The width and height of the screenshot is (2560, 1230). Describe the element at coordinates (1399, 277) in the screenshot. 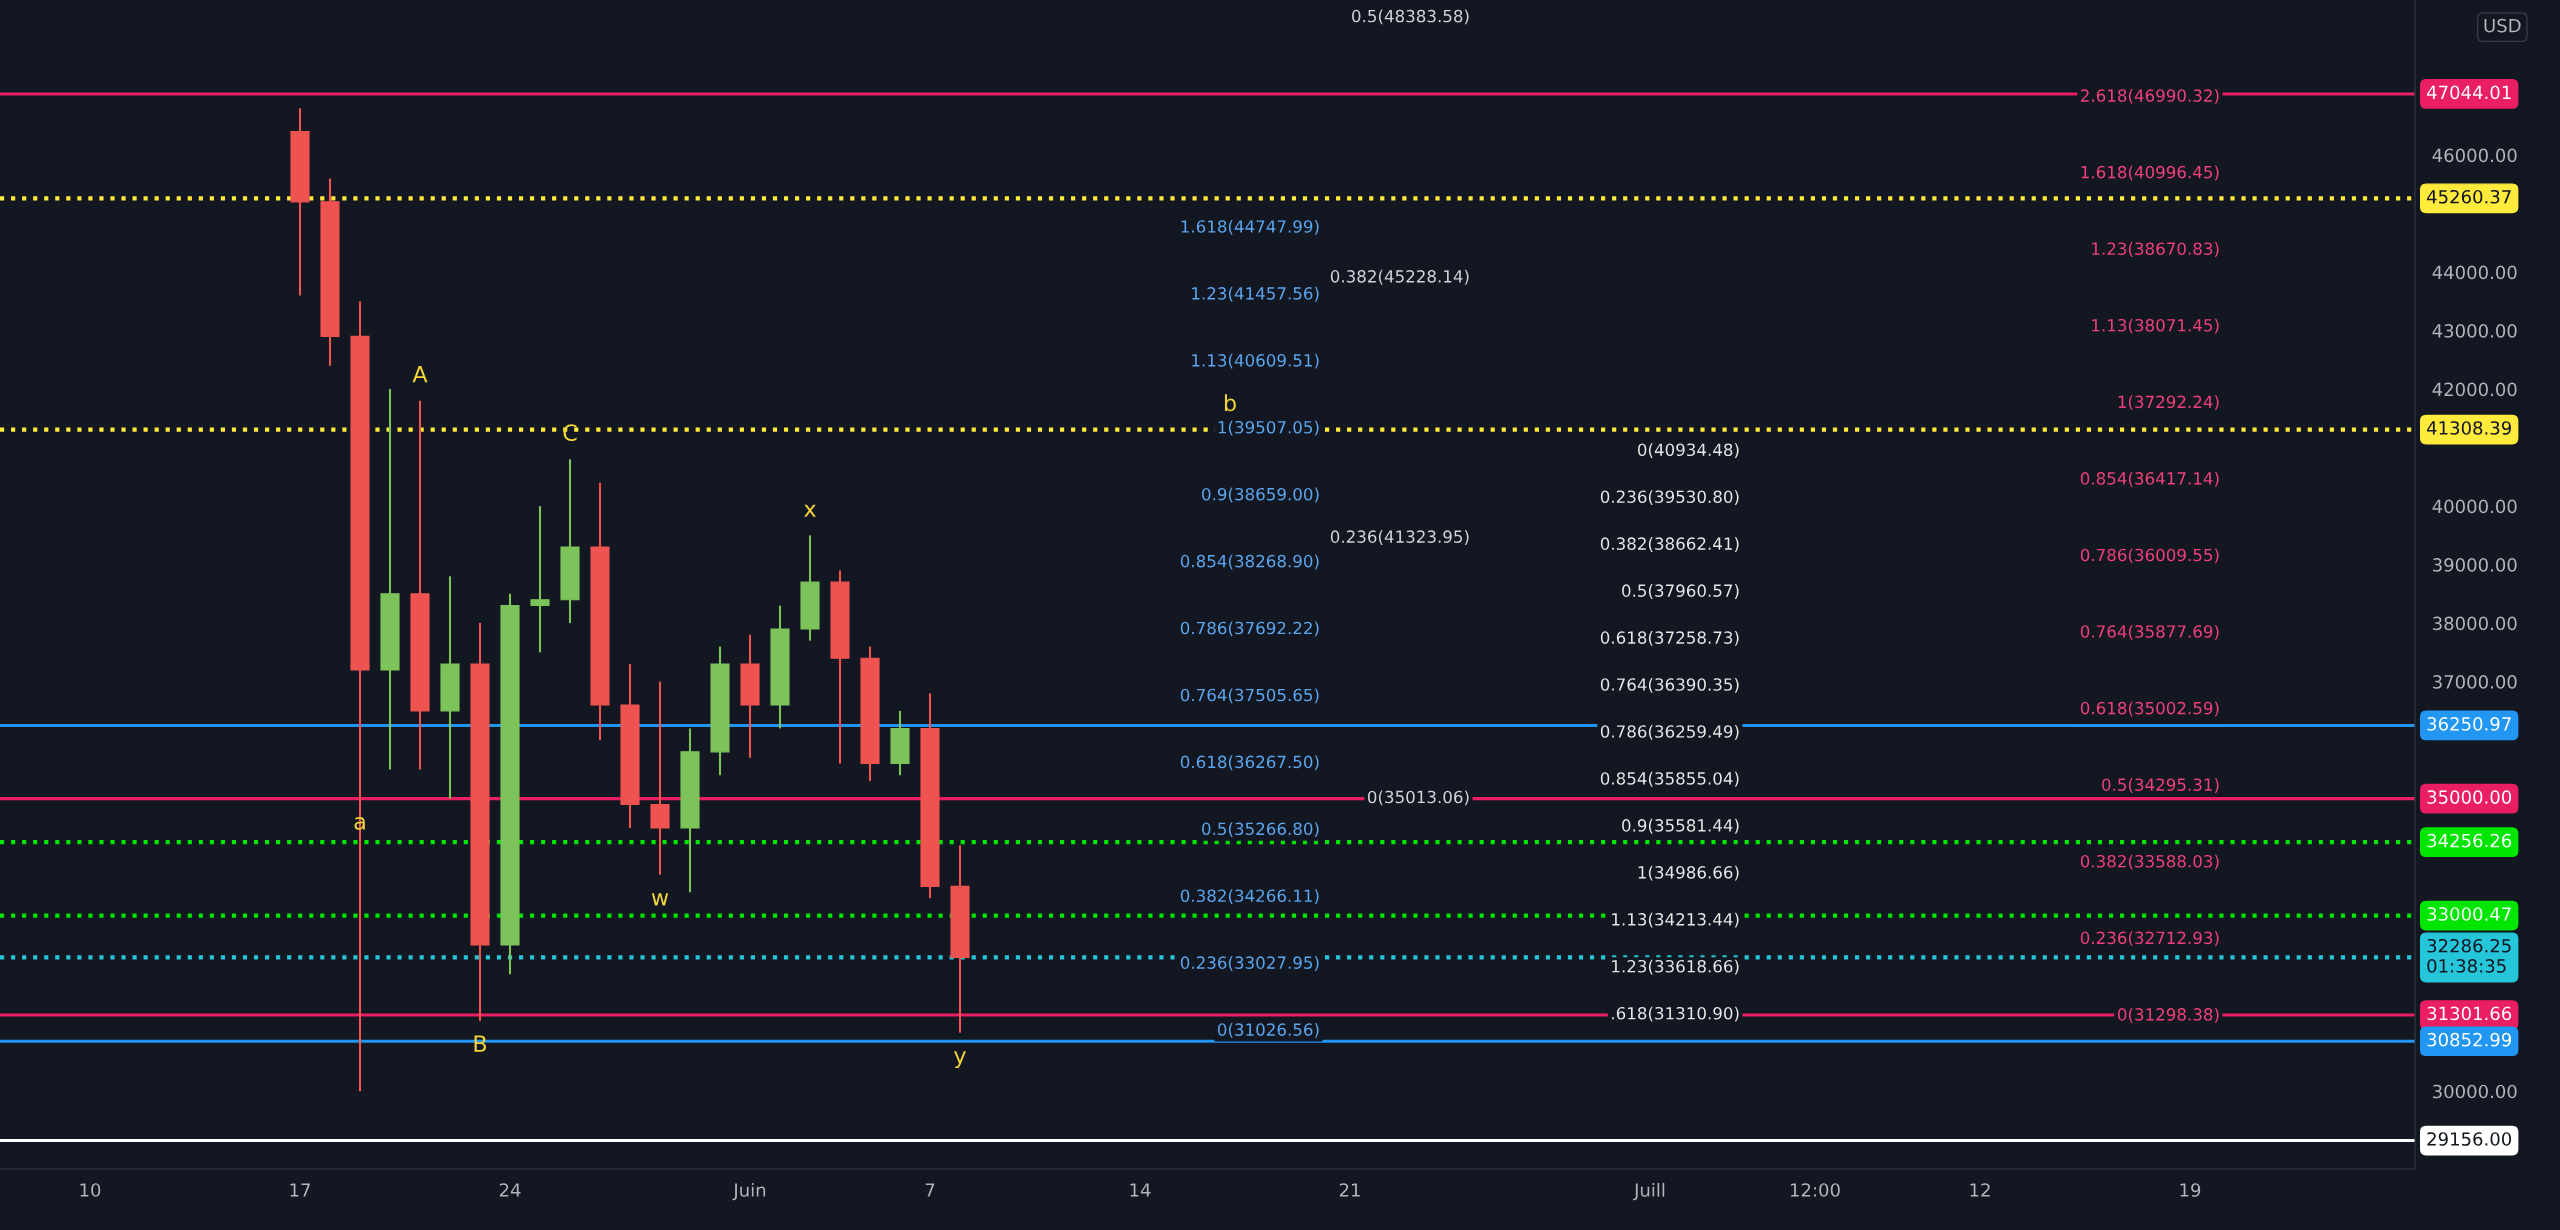

I see `annotation: 0.382(45228.14)` at that location.